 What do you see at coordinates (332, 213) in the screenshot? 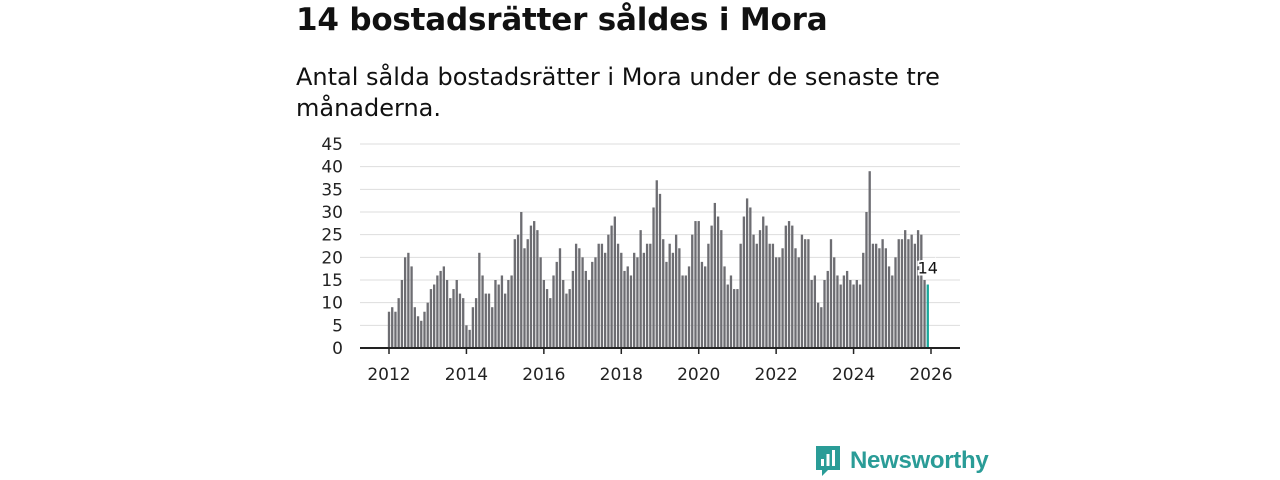
I see `y-tick-label: 30` at bounding box center [332, 213].